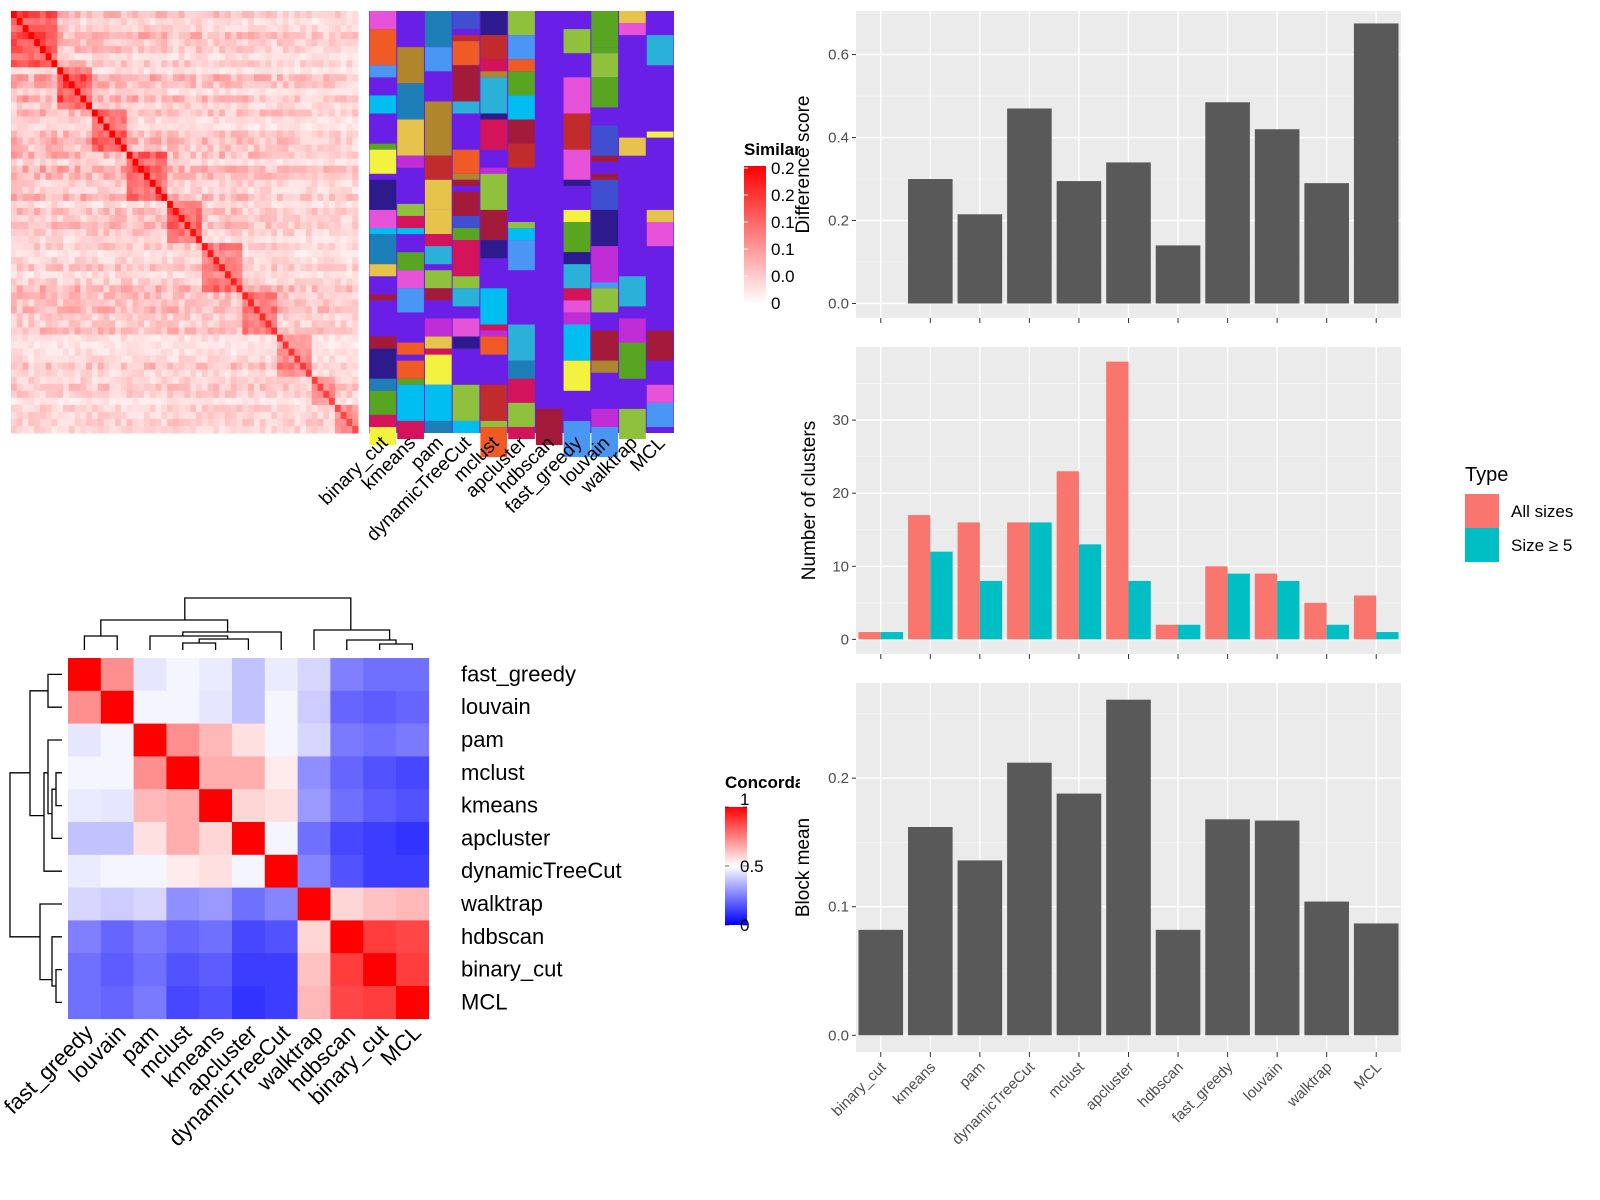  Describe the element at coordinates (232, 640) in the screenshot. I see `top-dendrogram-branch` at that location.